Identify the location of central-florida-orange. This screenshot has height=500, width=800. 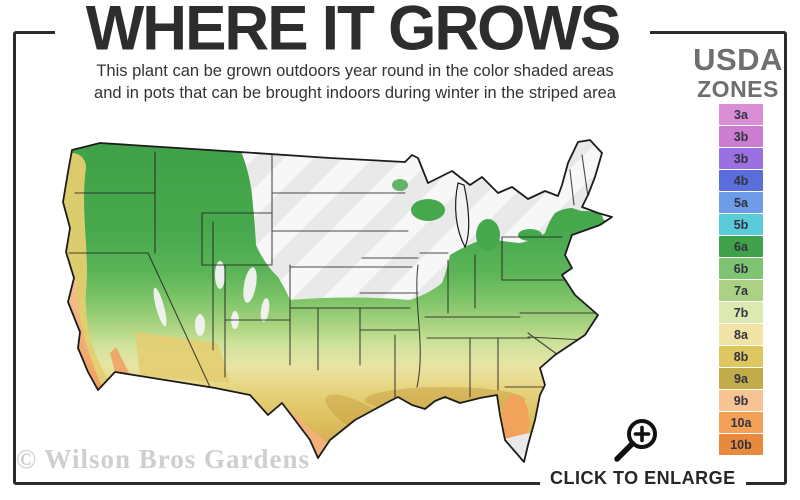
(515, 420).